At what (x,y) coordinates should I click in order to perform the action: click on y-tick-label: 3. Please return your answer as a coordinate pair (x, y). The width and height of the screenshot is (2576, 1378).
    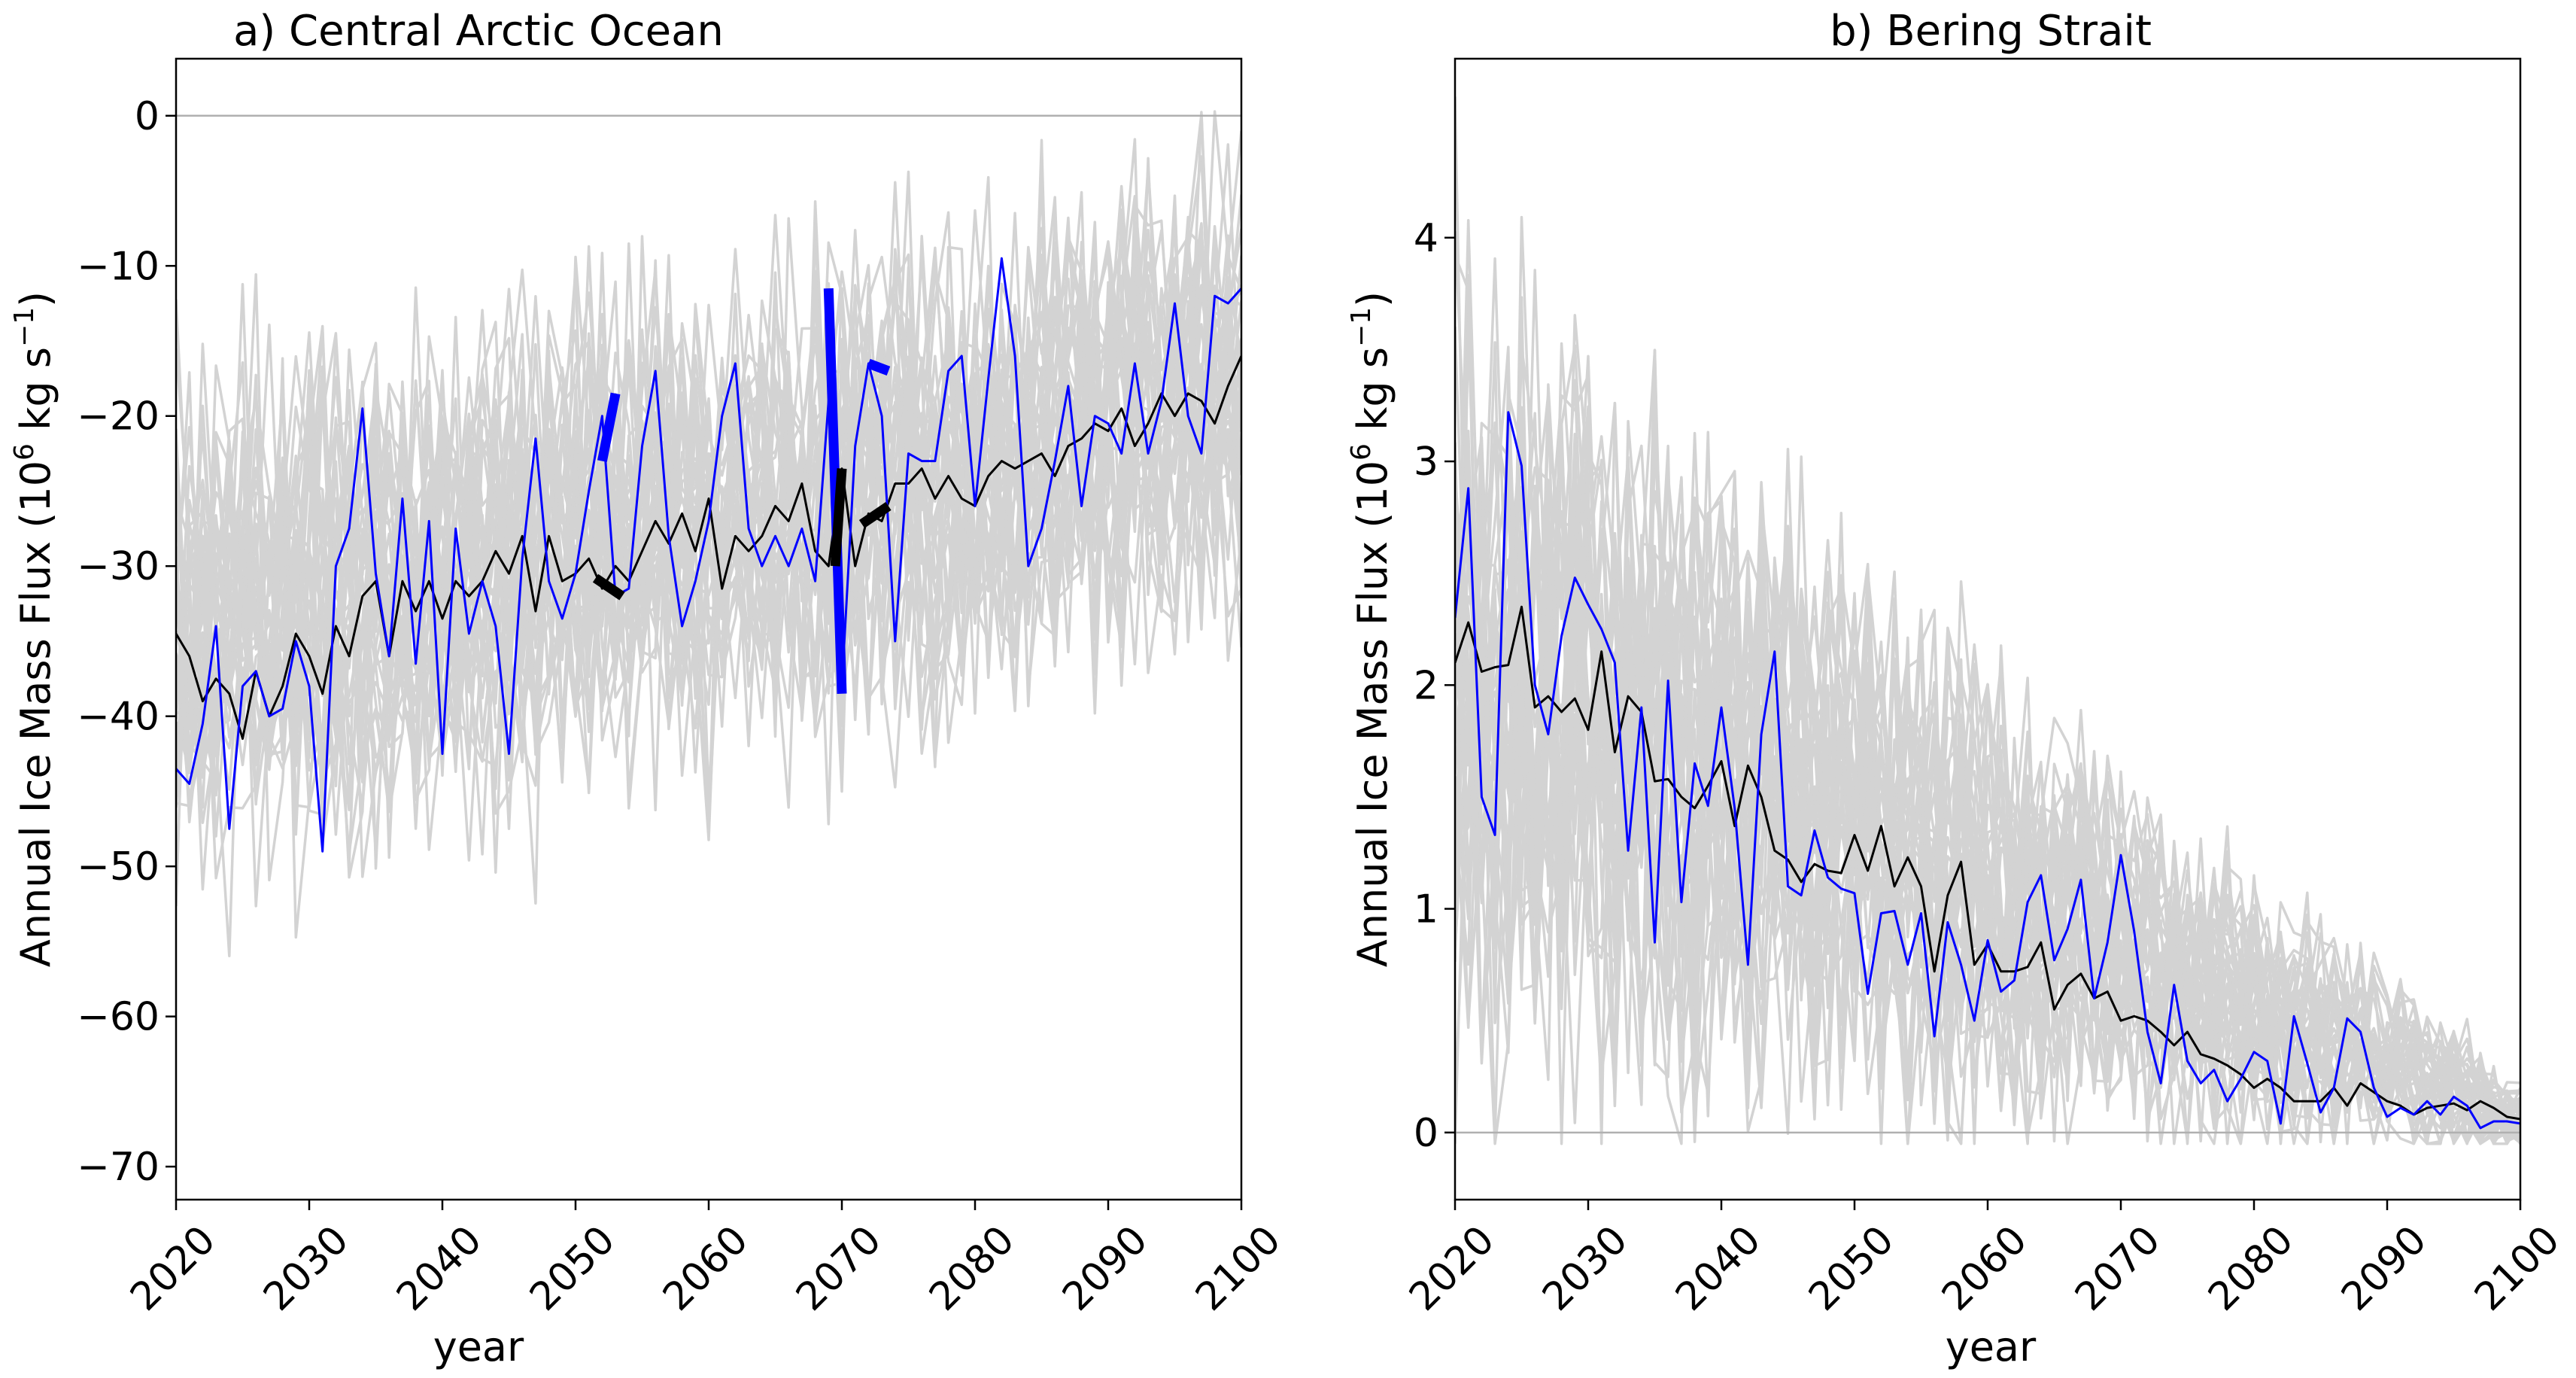
    Looking at the image, I should click on (1426, 463).